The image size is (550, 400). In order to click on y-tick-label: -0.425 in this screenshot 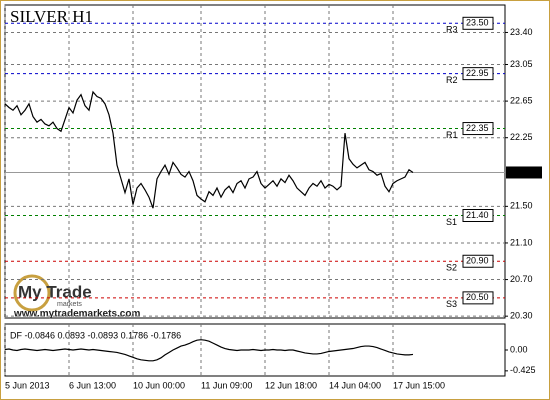, I will do `click(523, 370)`.